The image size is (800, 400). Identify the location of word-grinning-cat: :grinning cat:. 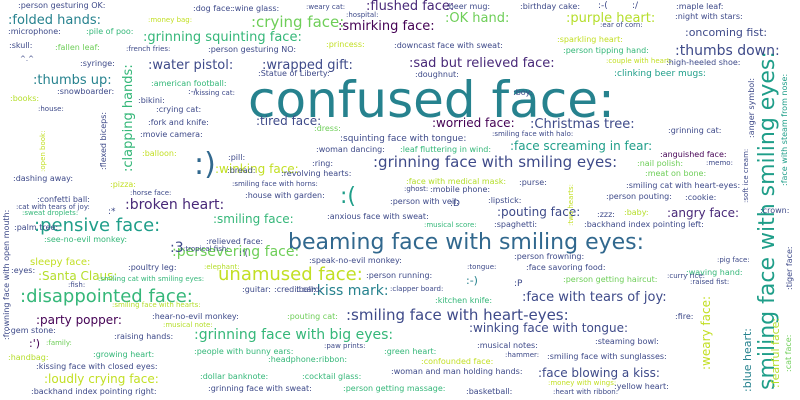
(695, 130).